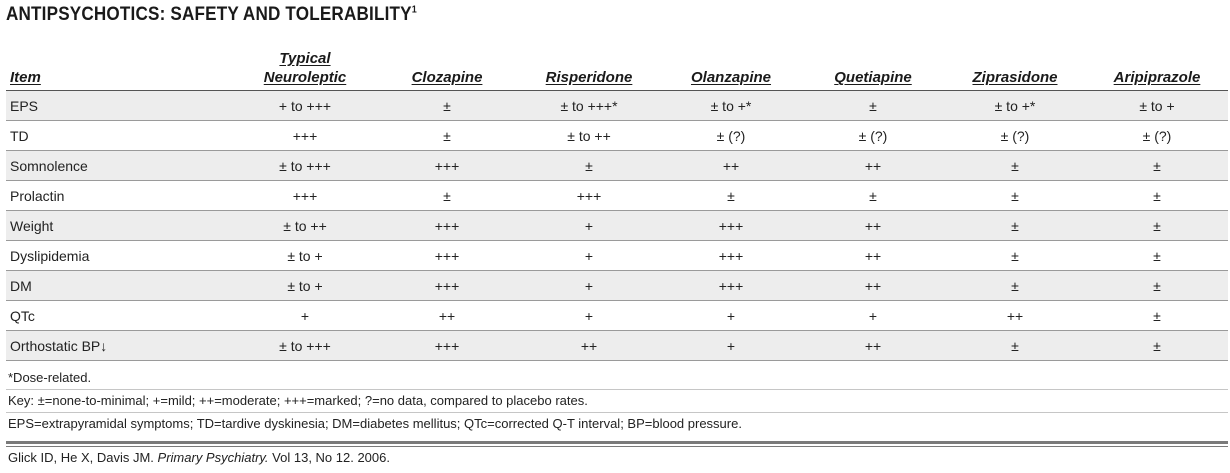 This screenshot has width=1230, height=473. I want to click on table-cell: ± to +++*, so click(589, 105).